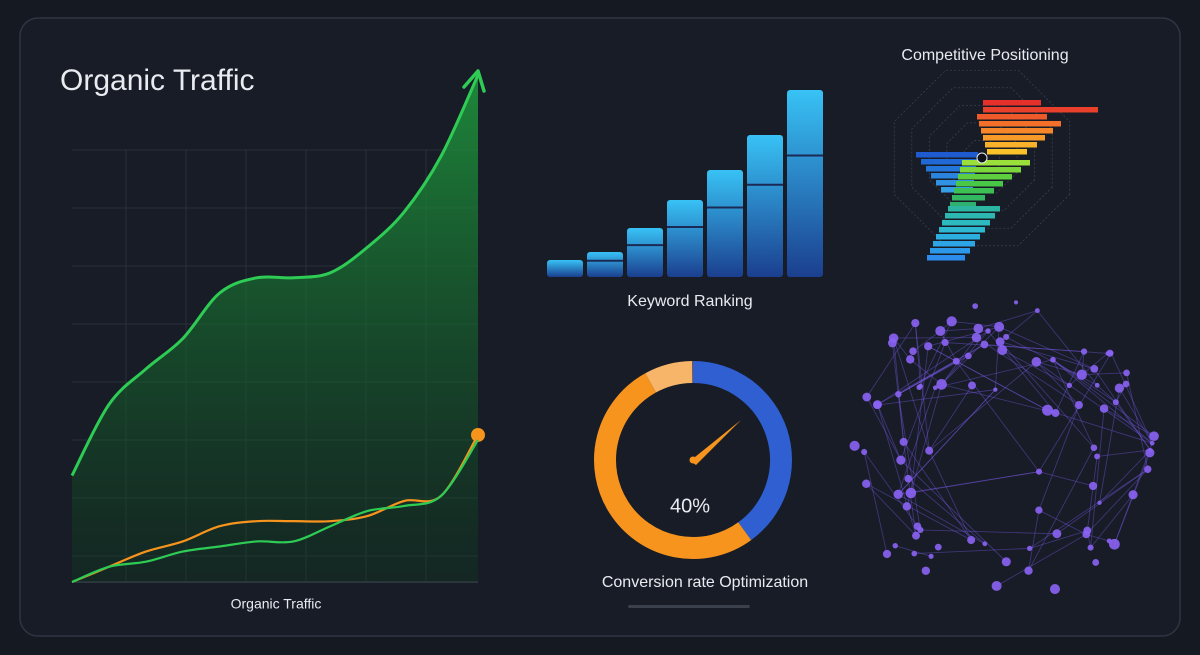 The height and width of the screenshot is (655, 1200). Describe the element at coordinates (982, 158) in the screenshot. I see `radar-center` at that location.